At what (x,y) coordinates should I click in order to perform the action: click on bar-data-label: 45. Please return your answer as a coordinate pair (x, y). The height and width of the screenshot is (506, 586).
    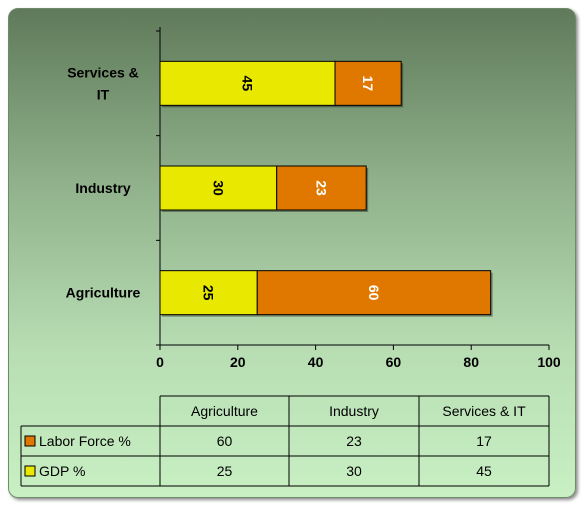
    Looking at the image, I should click on (248, 84).